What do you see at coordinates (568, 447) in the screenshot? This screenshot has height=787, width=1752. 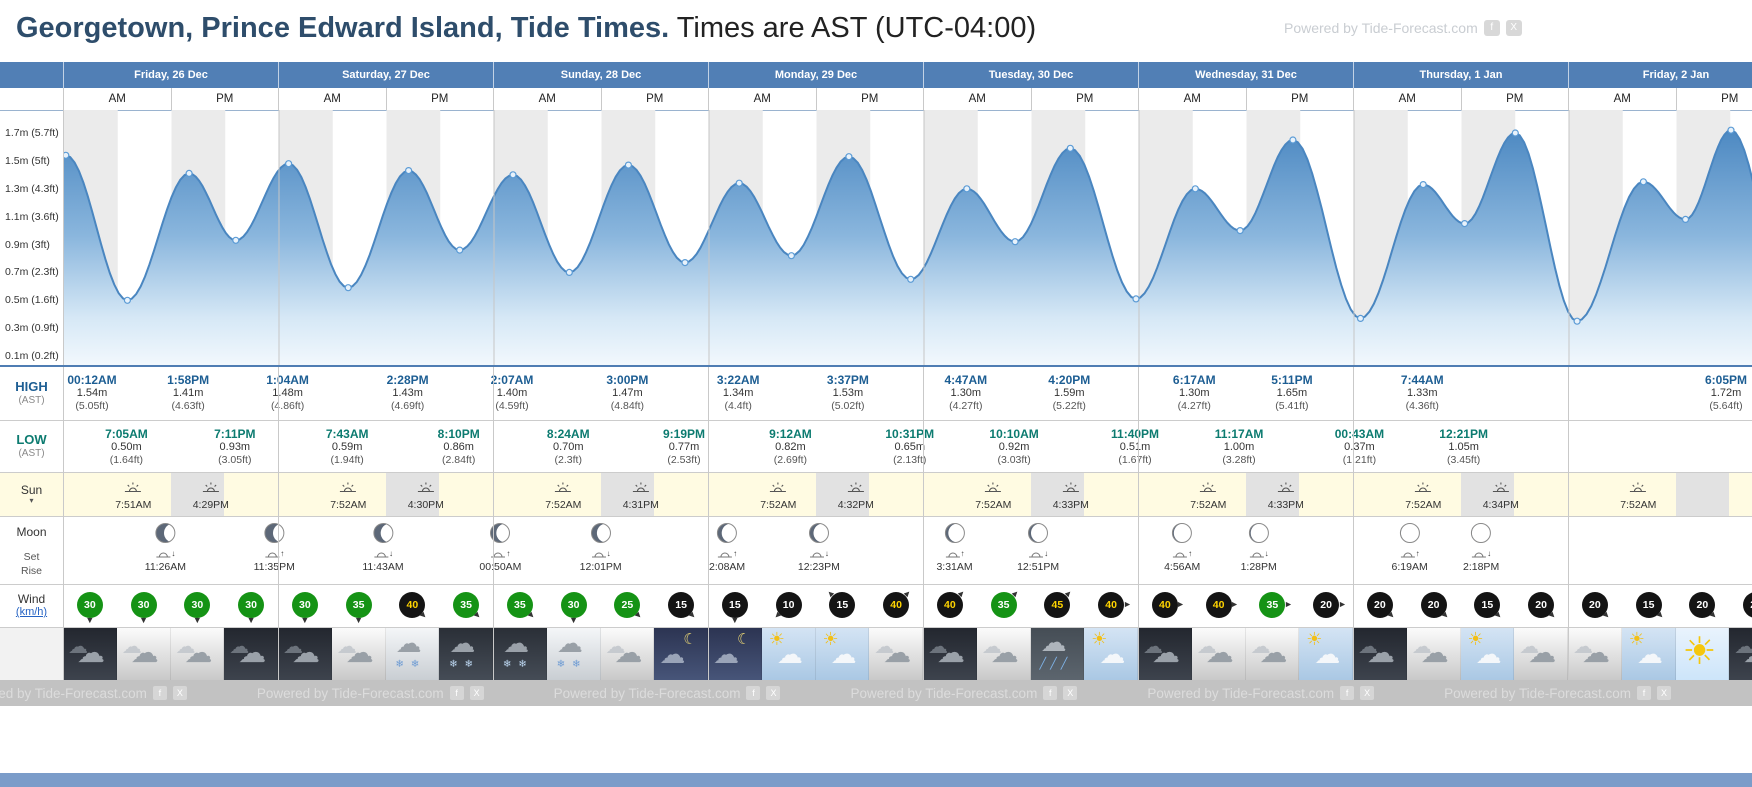 I see `low-tide-entry: 8:24AM 0.70m (2.3ft)` at bounding box center [568, 447].